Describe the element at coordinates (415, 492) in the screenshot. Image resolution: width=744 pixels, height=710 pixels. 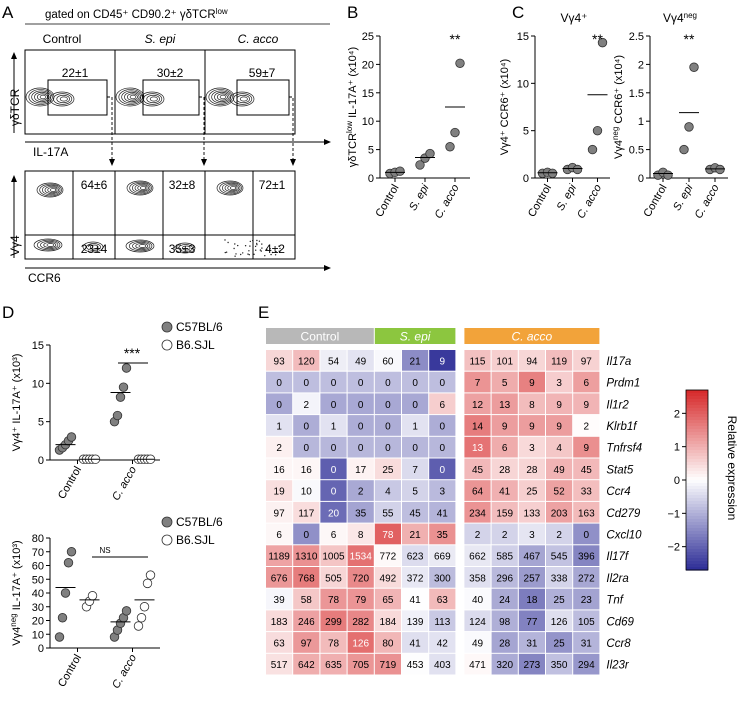
I see `heatmap-value: 5` at that location.